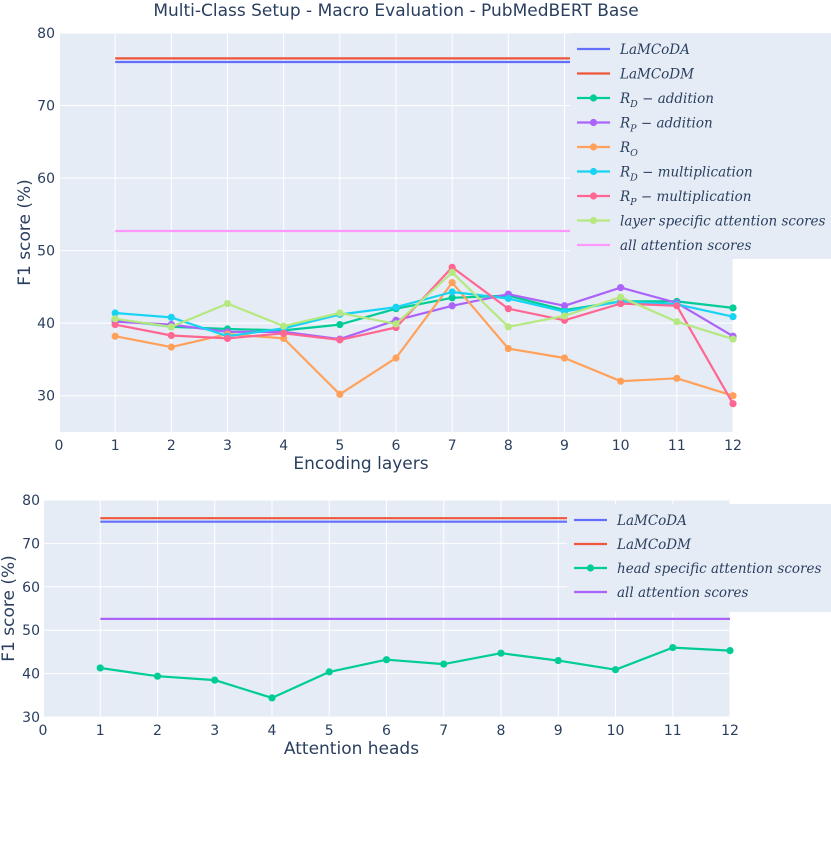 This screenshot has width=831, height=862. I want to click on legend-item: RD − multiplication, so click(665, 174).